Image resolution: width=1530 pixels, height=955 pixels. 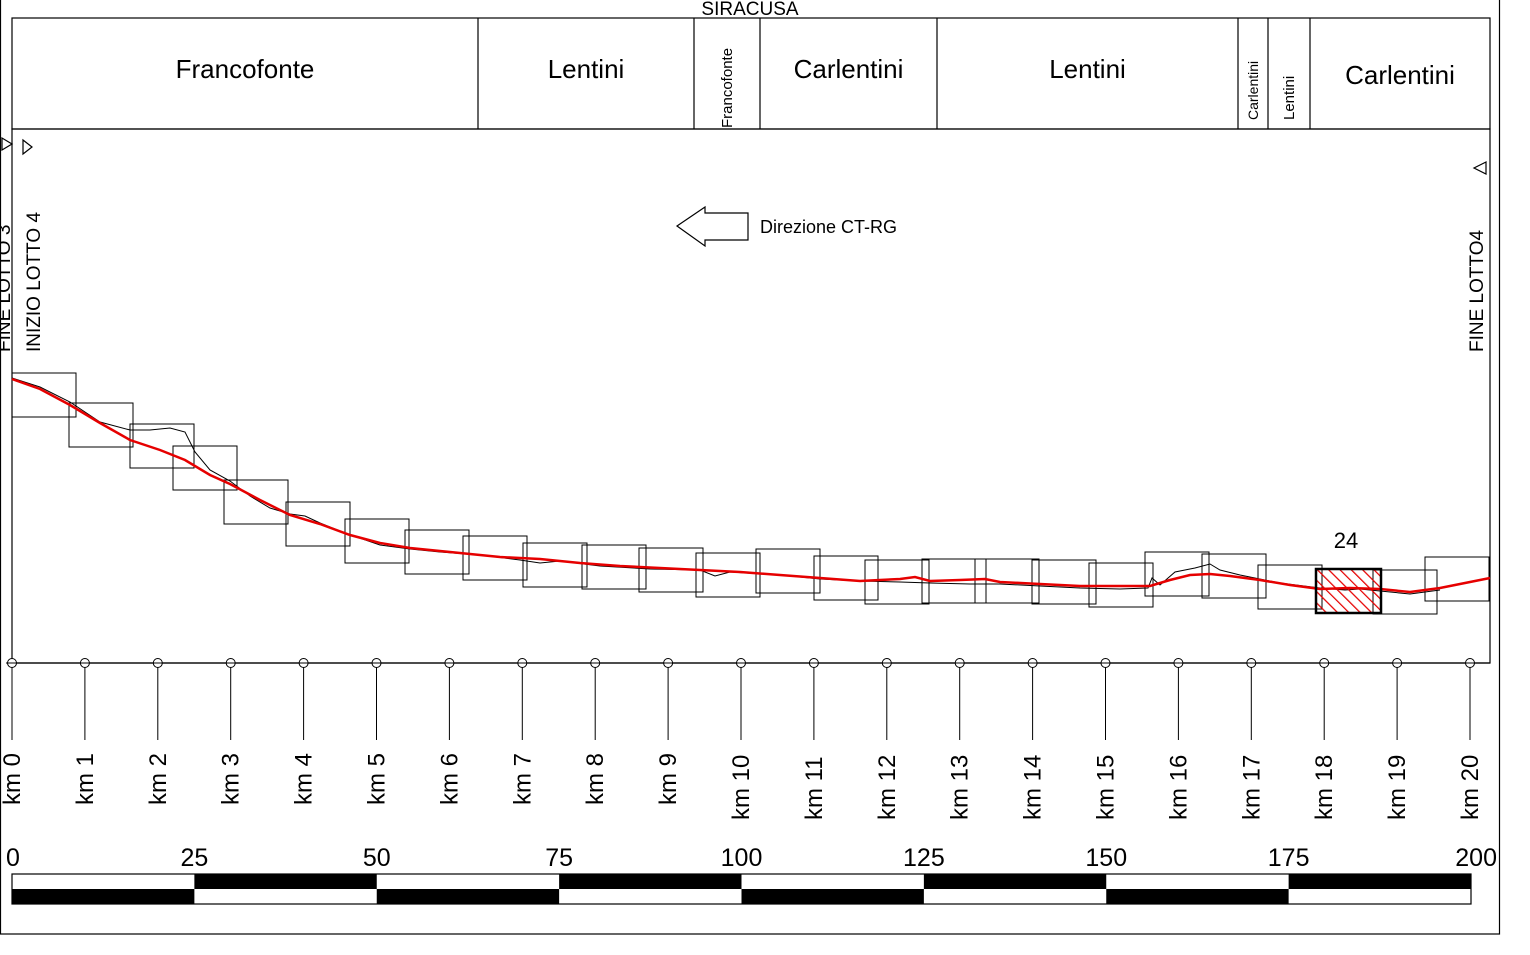 I want to click on km-label: km 5, so click(x=377, y=779).